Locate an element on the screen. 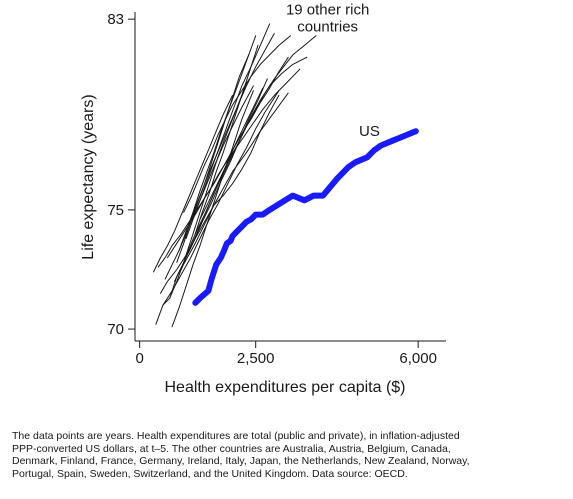  x-tick-label: 0 is located at coordinates (139, 358).